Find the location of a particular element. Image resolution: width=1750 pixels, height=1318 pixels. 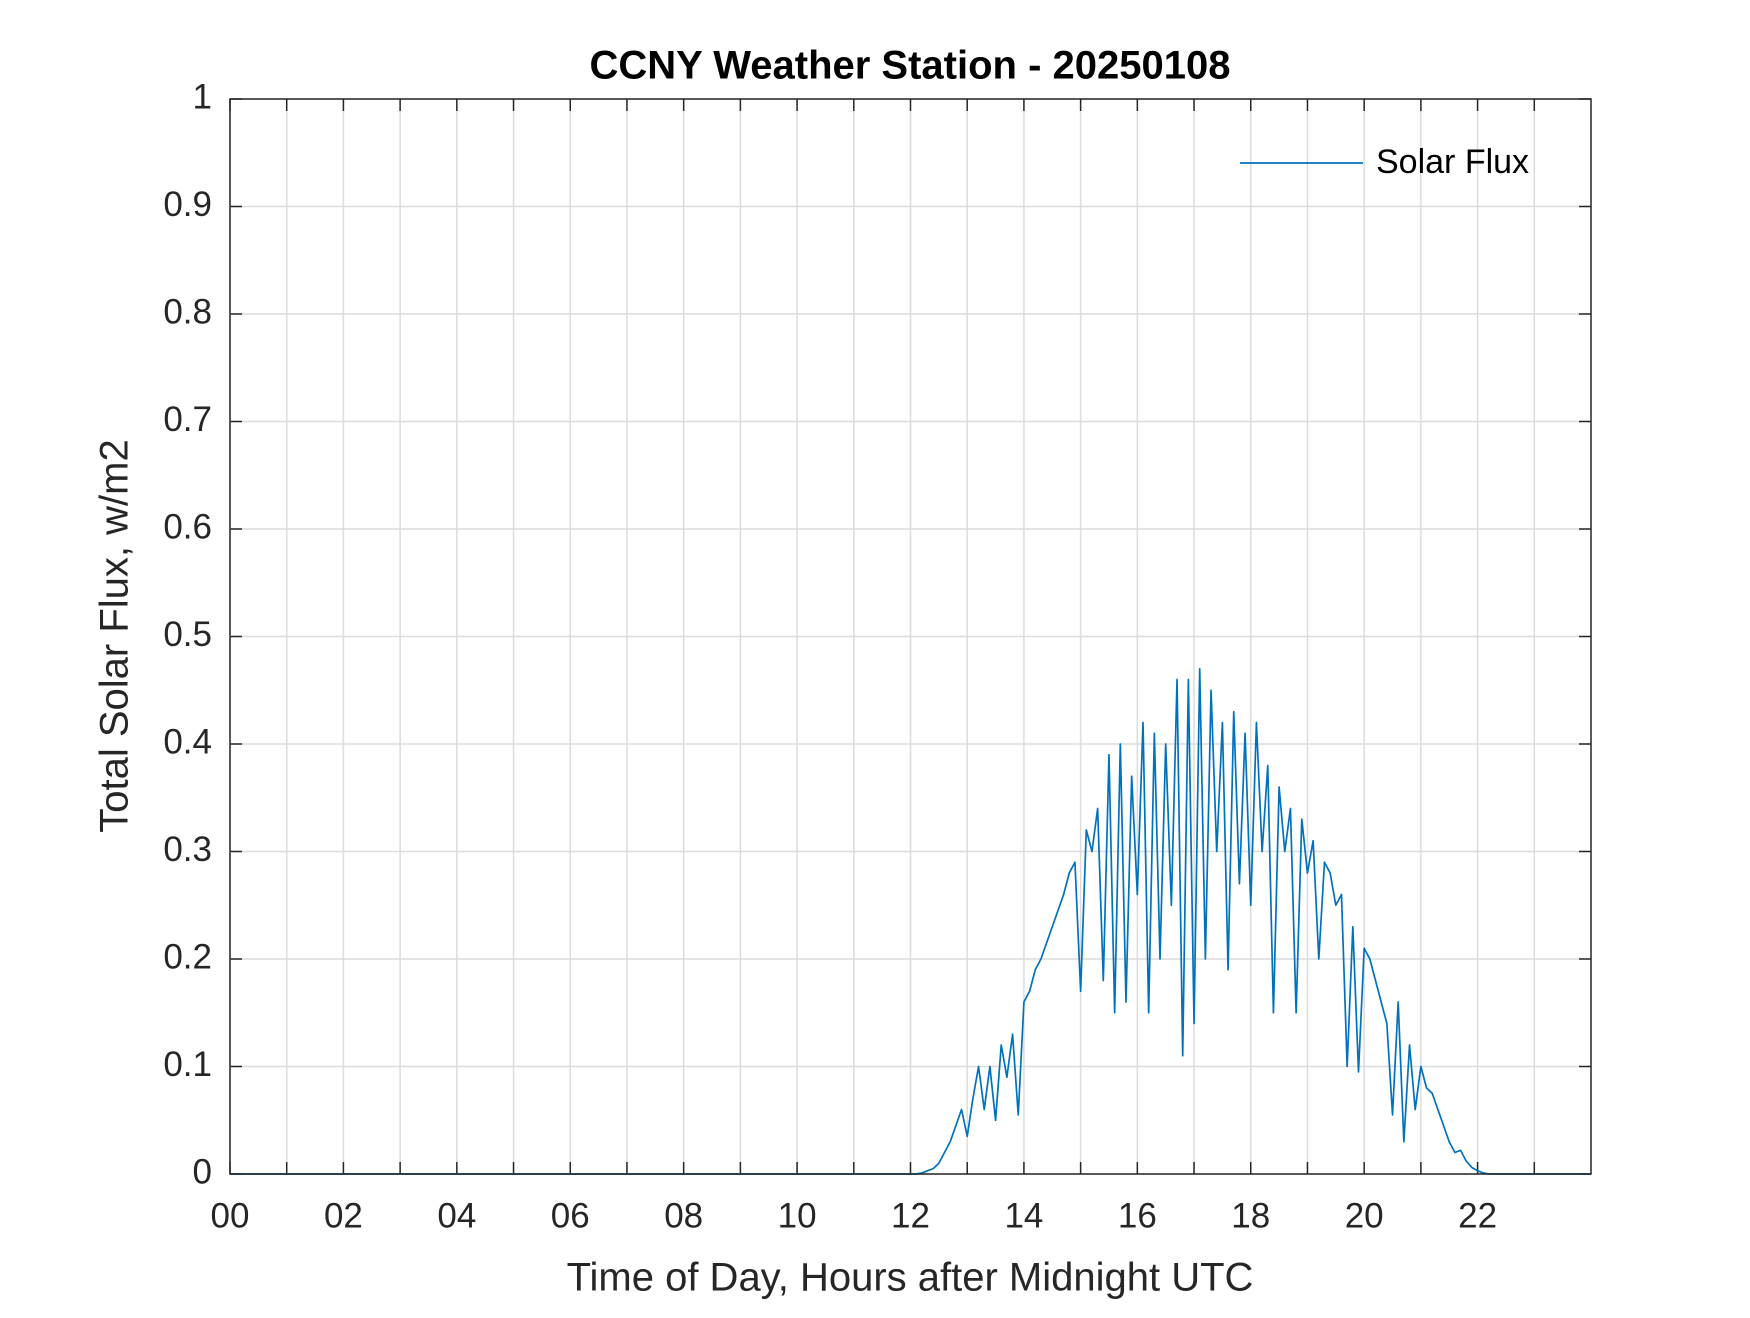

y-axis-label: Total Solar Flux, w/m2 is located at coordinates (115, 635).